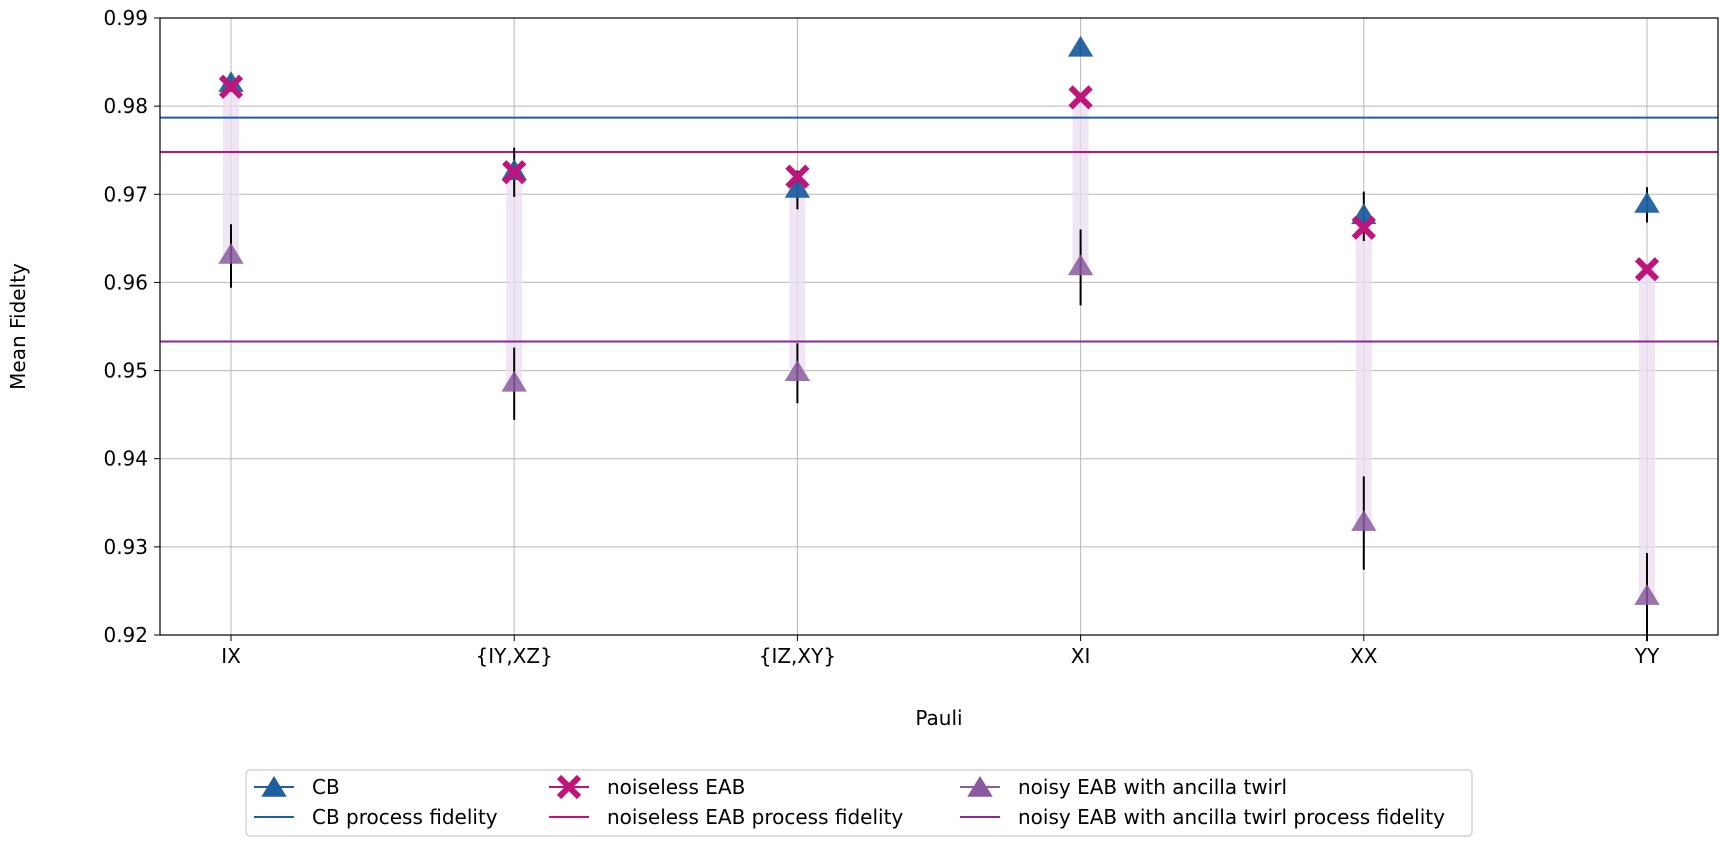 This screenshot has width=1720, height=848. I want to click on y-tick-label: 0.96, so click(125, 282).